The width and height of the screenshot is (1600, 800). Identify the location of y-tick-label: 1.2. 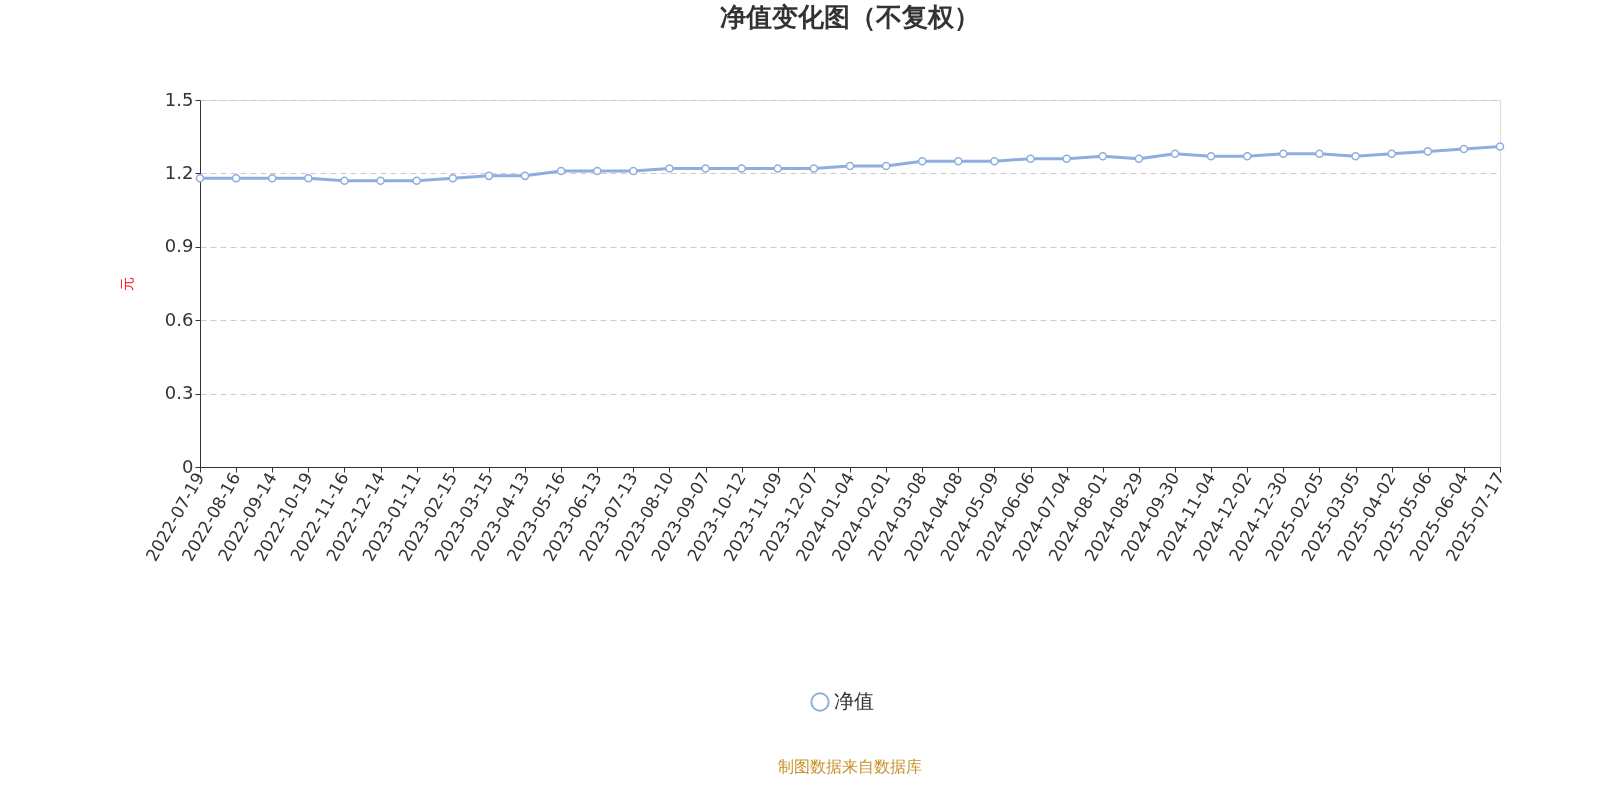
(179, 172).